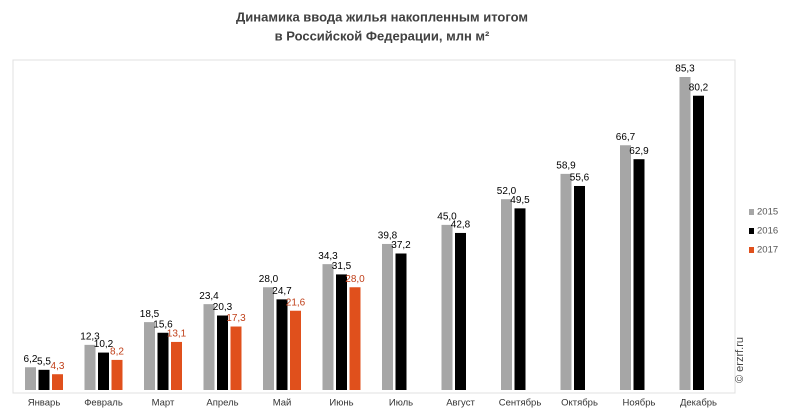 The image size is (793, 415). What do you see at coordinates (223, 307) in the screenshot?
I see `data-label: 20,3` at bounding box center [223, 307].